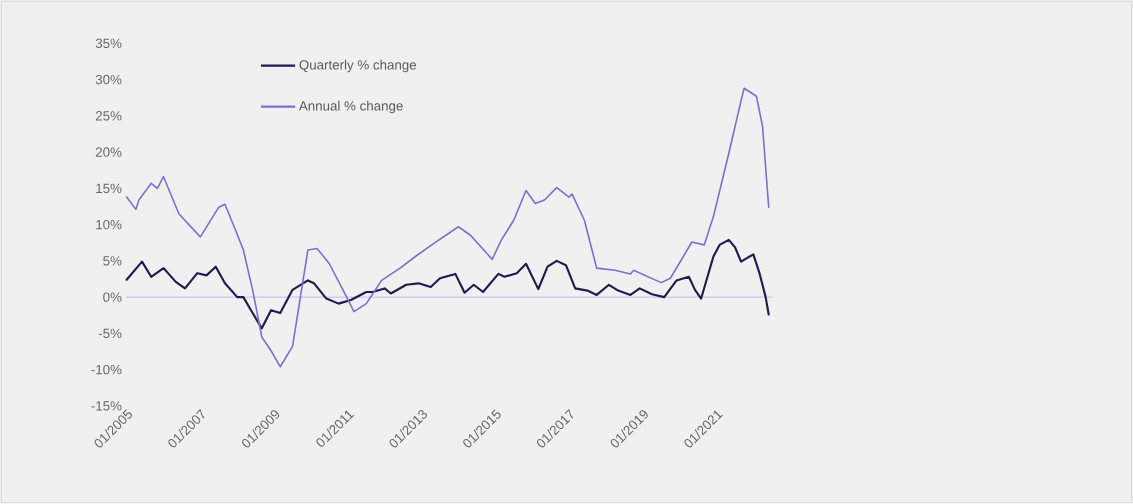  Describe the element at coordinates (106, 369) in the screenshot. I see `y-tick-label: -10%` at that location.